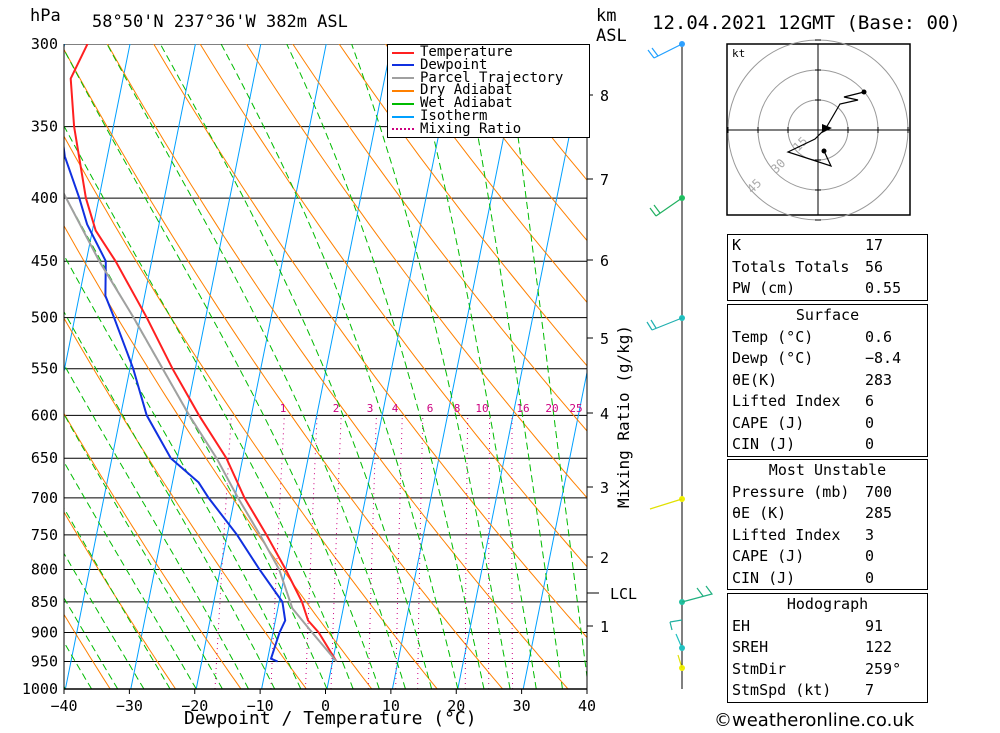 The image size is (1000, 733). Describe the element at coordinates (827, 670) in the screenshot. I see `hodograph-index-row: StmDir 259°` at that location.